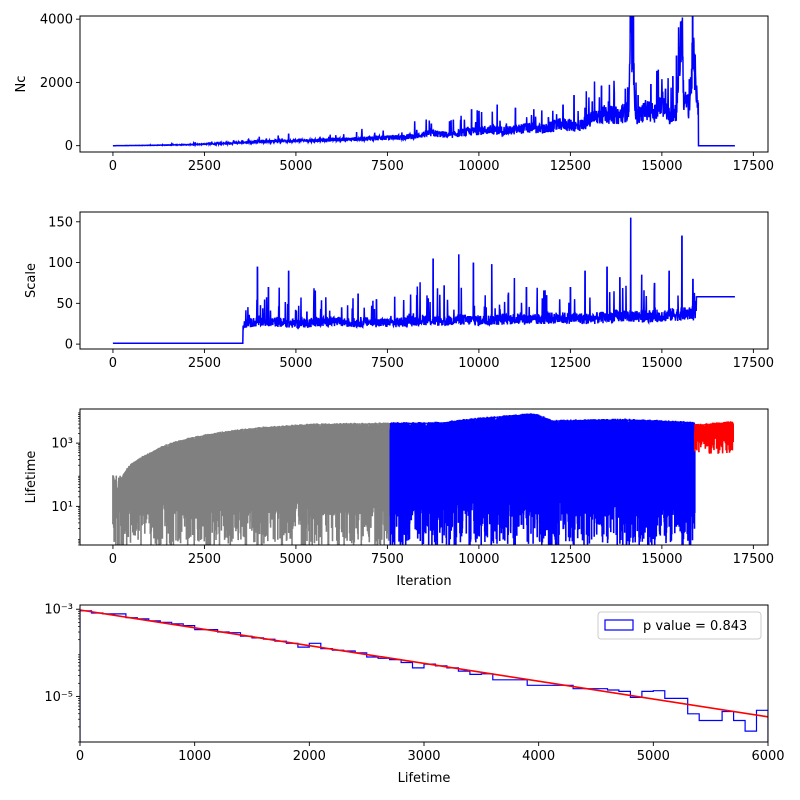 The image size is (800, 800). I want to click on x-axis-label: Lifetime, so click(424, 778).